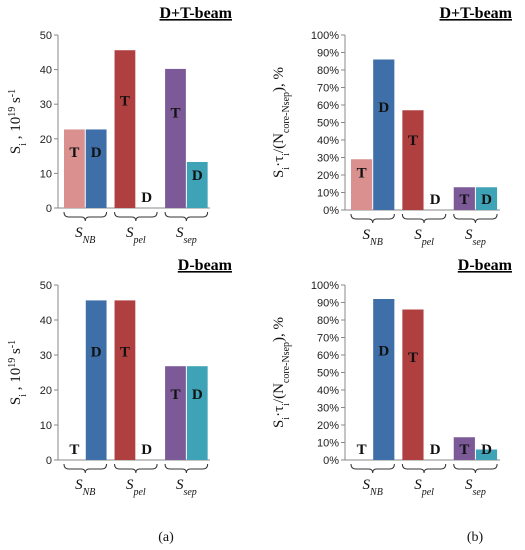 Image resolution: width=525 pixels, height=550 pixels. I want to click on y-tick-label: 30%, so click(328, 409).